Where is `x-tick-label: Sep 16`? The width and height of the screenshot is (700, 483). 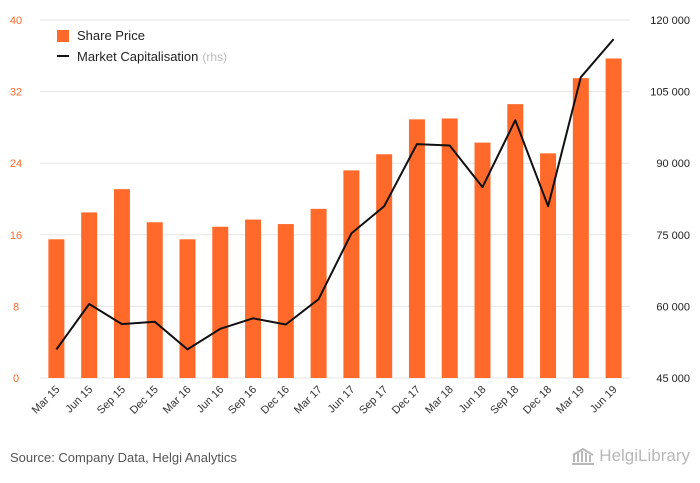
x-tick-label: Sep 16 is located at coordinates (242, 400).